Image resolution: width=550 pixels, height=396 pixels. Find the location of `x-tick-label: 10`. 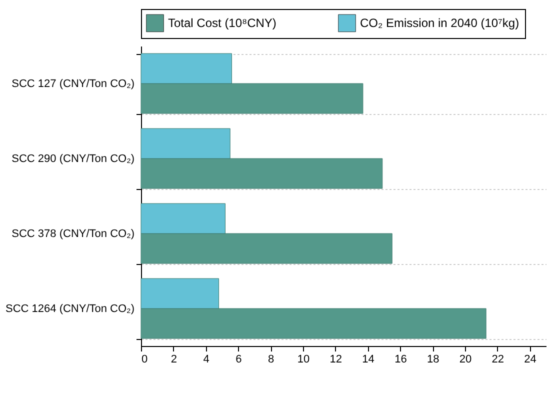

x-tick-label: 10 is located at coordinates (303, 360).